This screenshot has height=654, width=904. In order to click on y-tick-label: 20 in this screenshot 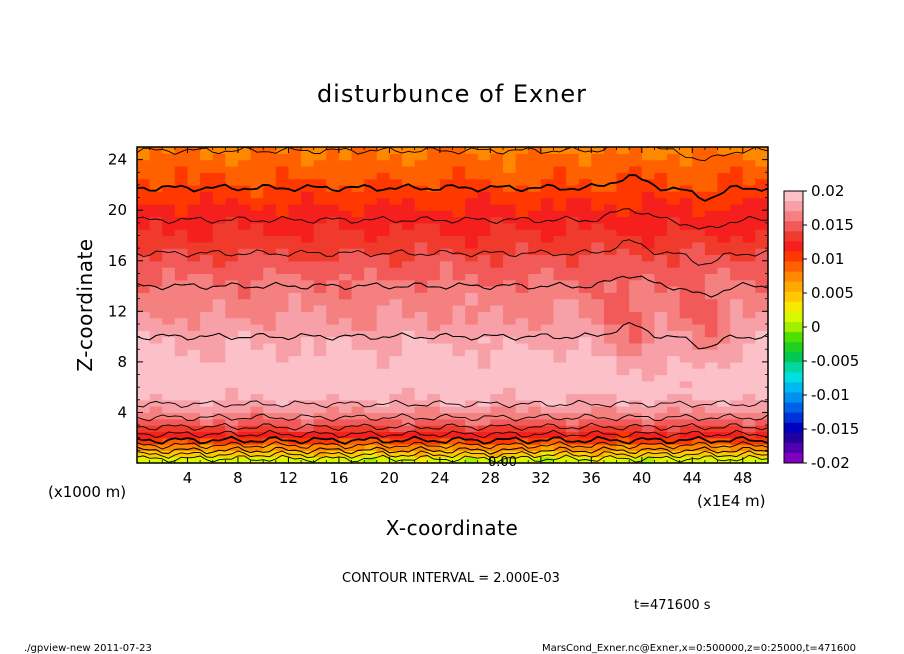, I will do `click(117, 210)`.